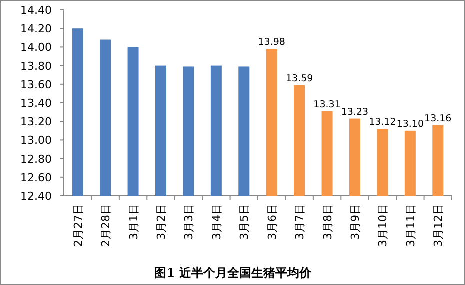  I want to click on data-label: 13.31, so click(327, 104).